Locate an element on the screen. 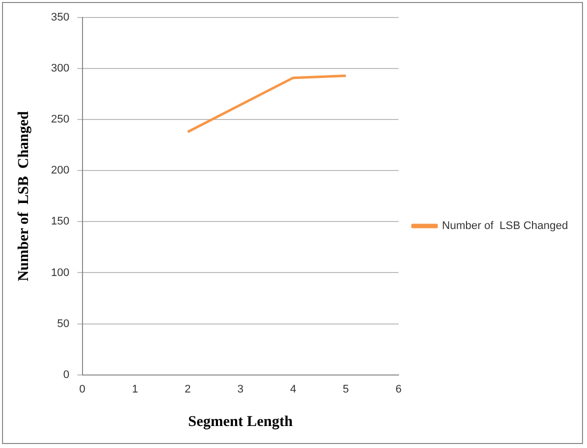 This screenshot has height=448, width=587. x-tick-label: 4 is located at coordinates (293, 389).